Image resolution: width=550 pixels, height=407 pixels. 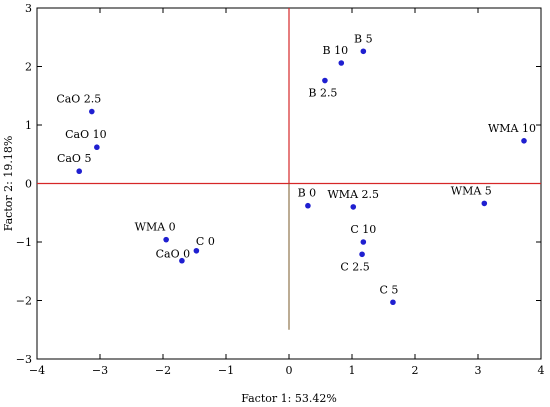 I want to click on point-label: WMA 5, so click(x=471, y=190).